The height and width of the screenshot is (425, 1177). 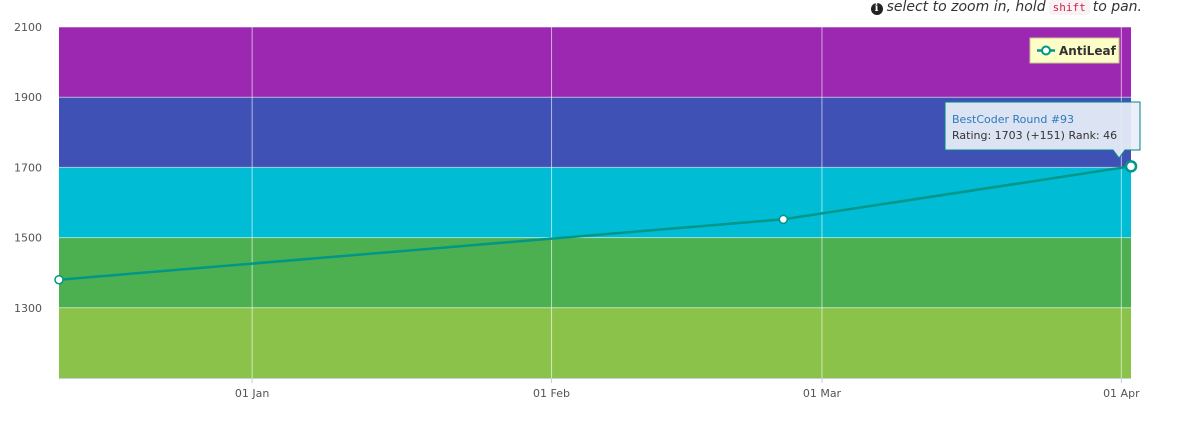 I want to click on x-tick-0: 01 Jan, so click(x=252, y=393).